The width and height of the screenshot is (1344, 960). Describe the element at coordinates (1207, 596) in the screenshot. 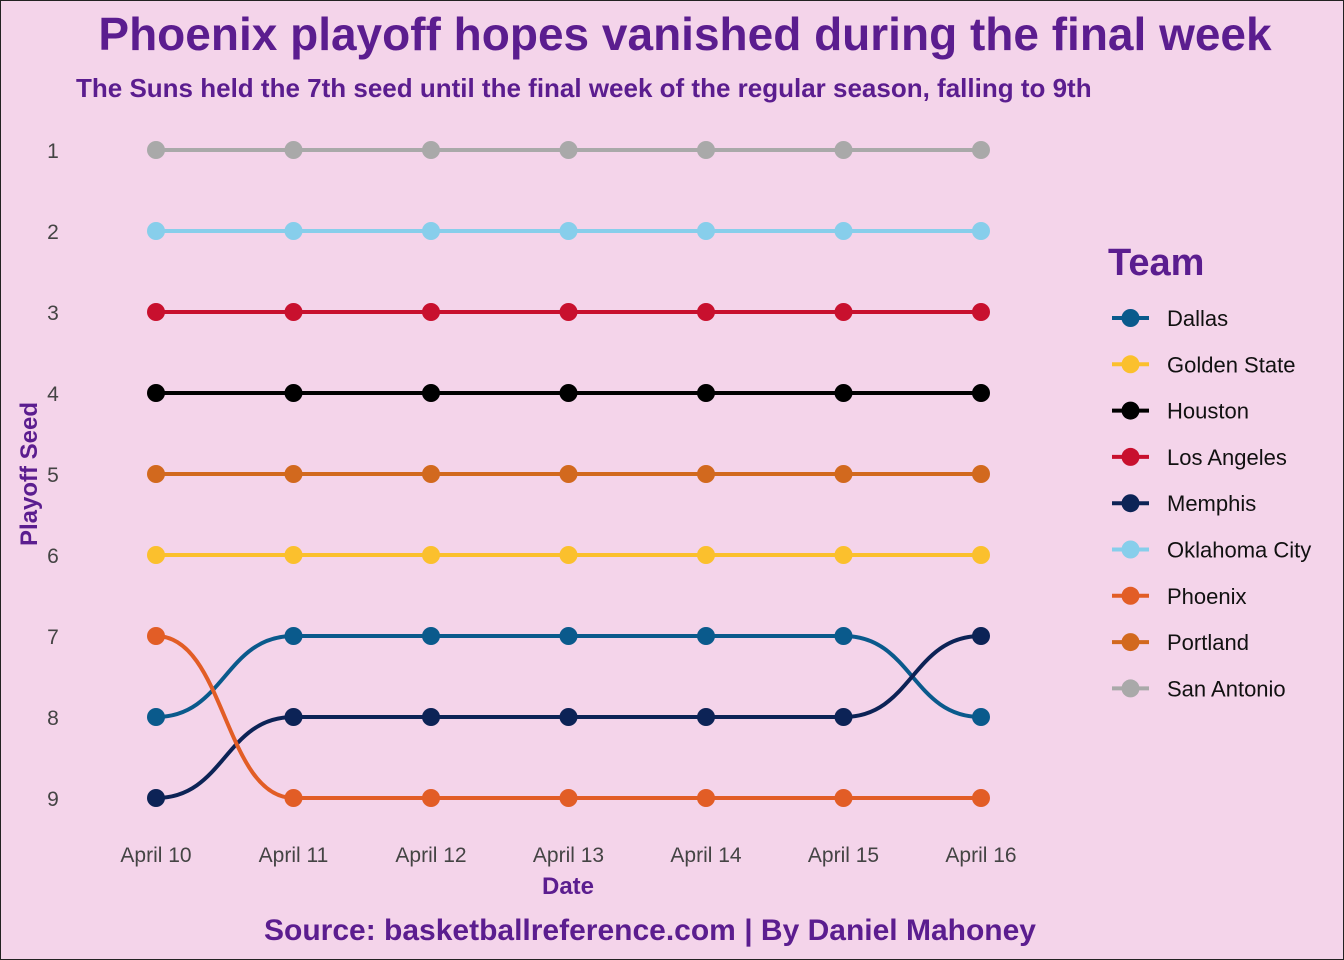

I see `legend-label: Phoenix` at that location.